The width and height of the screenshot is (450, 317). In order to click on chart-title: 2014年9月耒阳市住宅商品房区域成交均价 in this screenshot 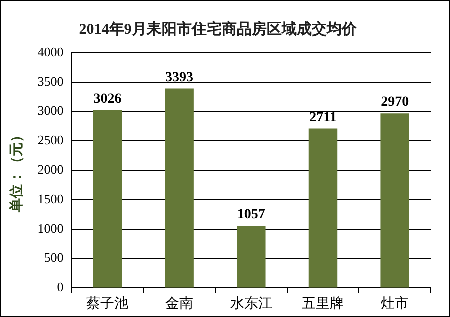, I will do `click(218, 29)`.